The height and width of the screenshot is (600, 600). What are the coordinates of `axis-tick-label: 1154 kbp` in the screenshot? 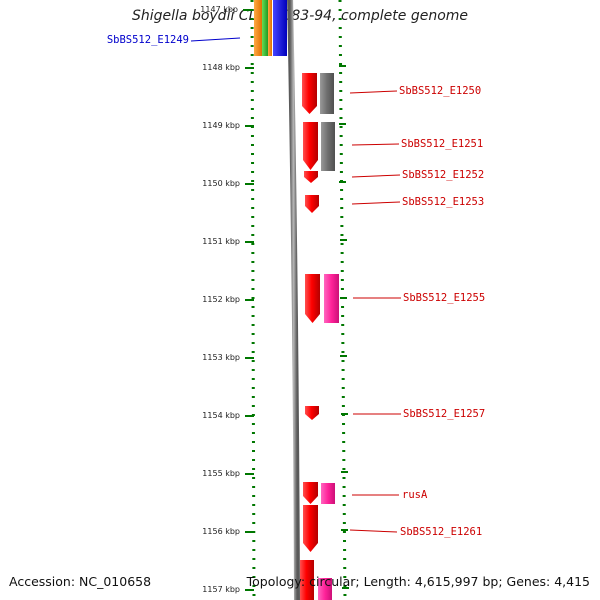 It's located at (221, 415).